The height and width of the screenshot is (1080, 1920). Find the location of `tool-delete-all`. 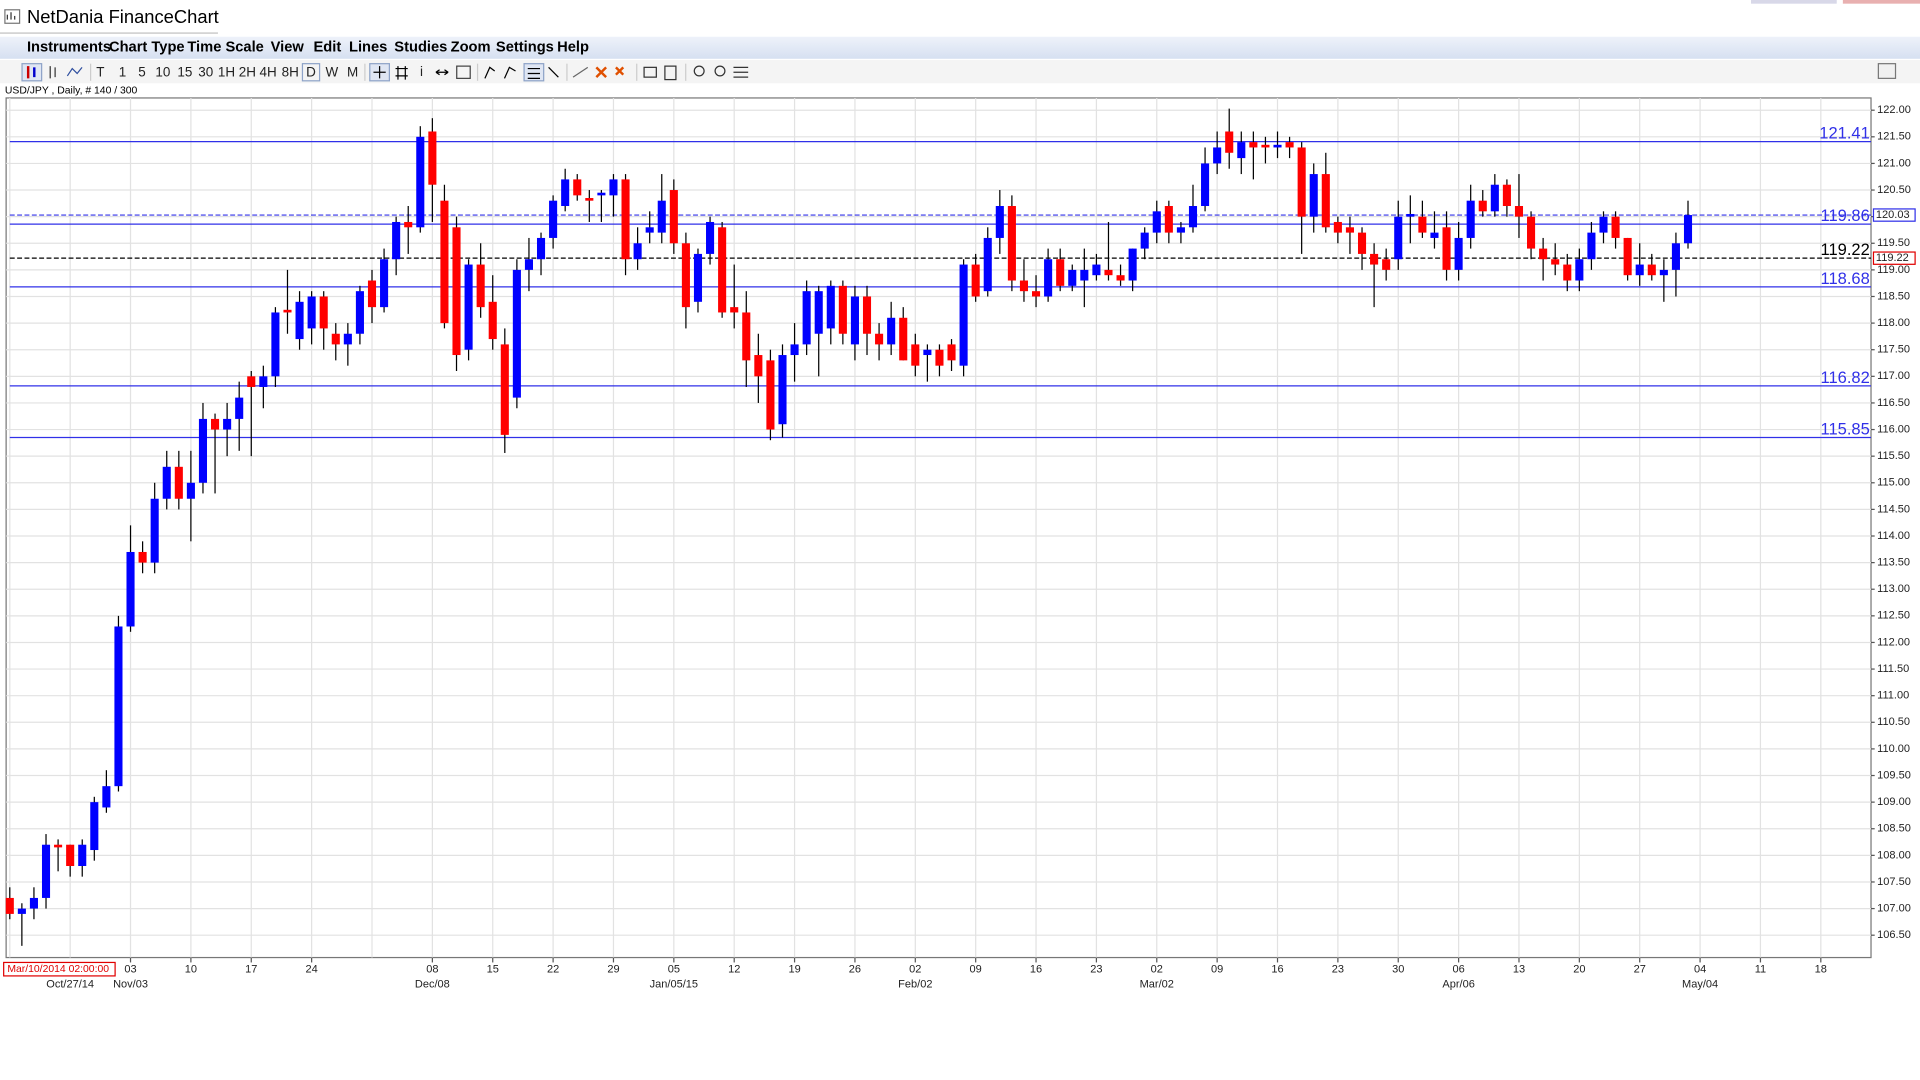

tool-delete-all is located at coordinates (620, 71).